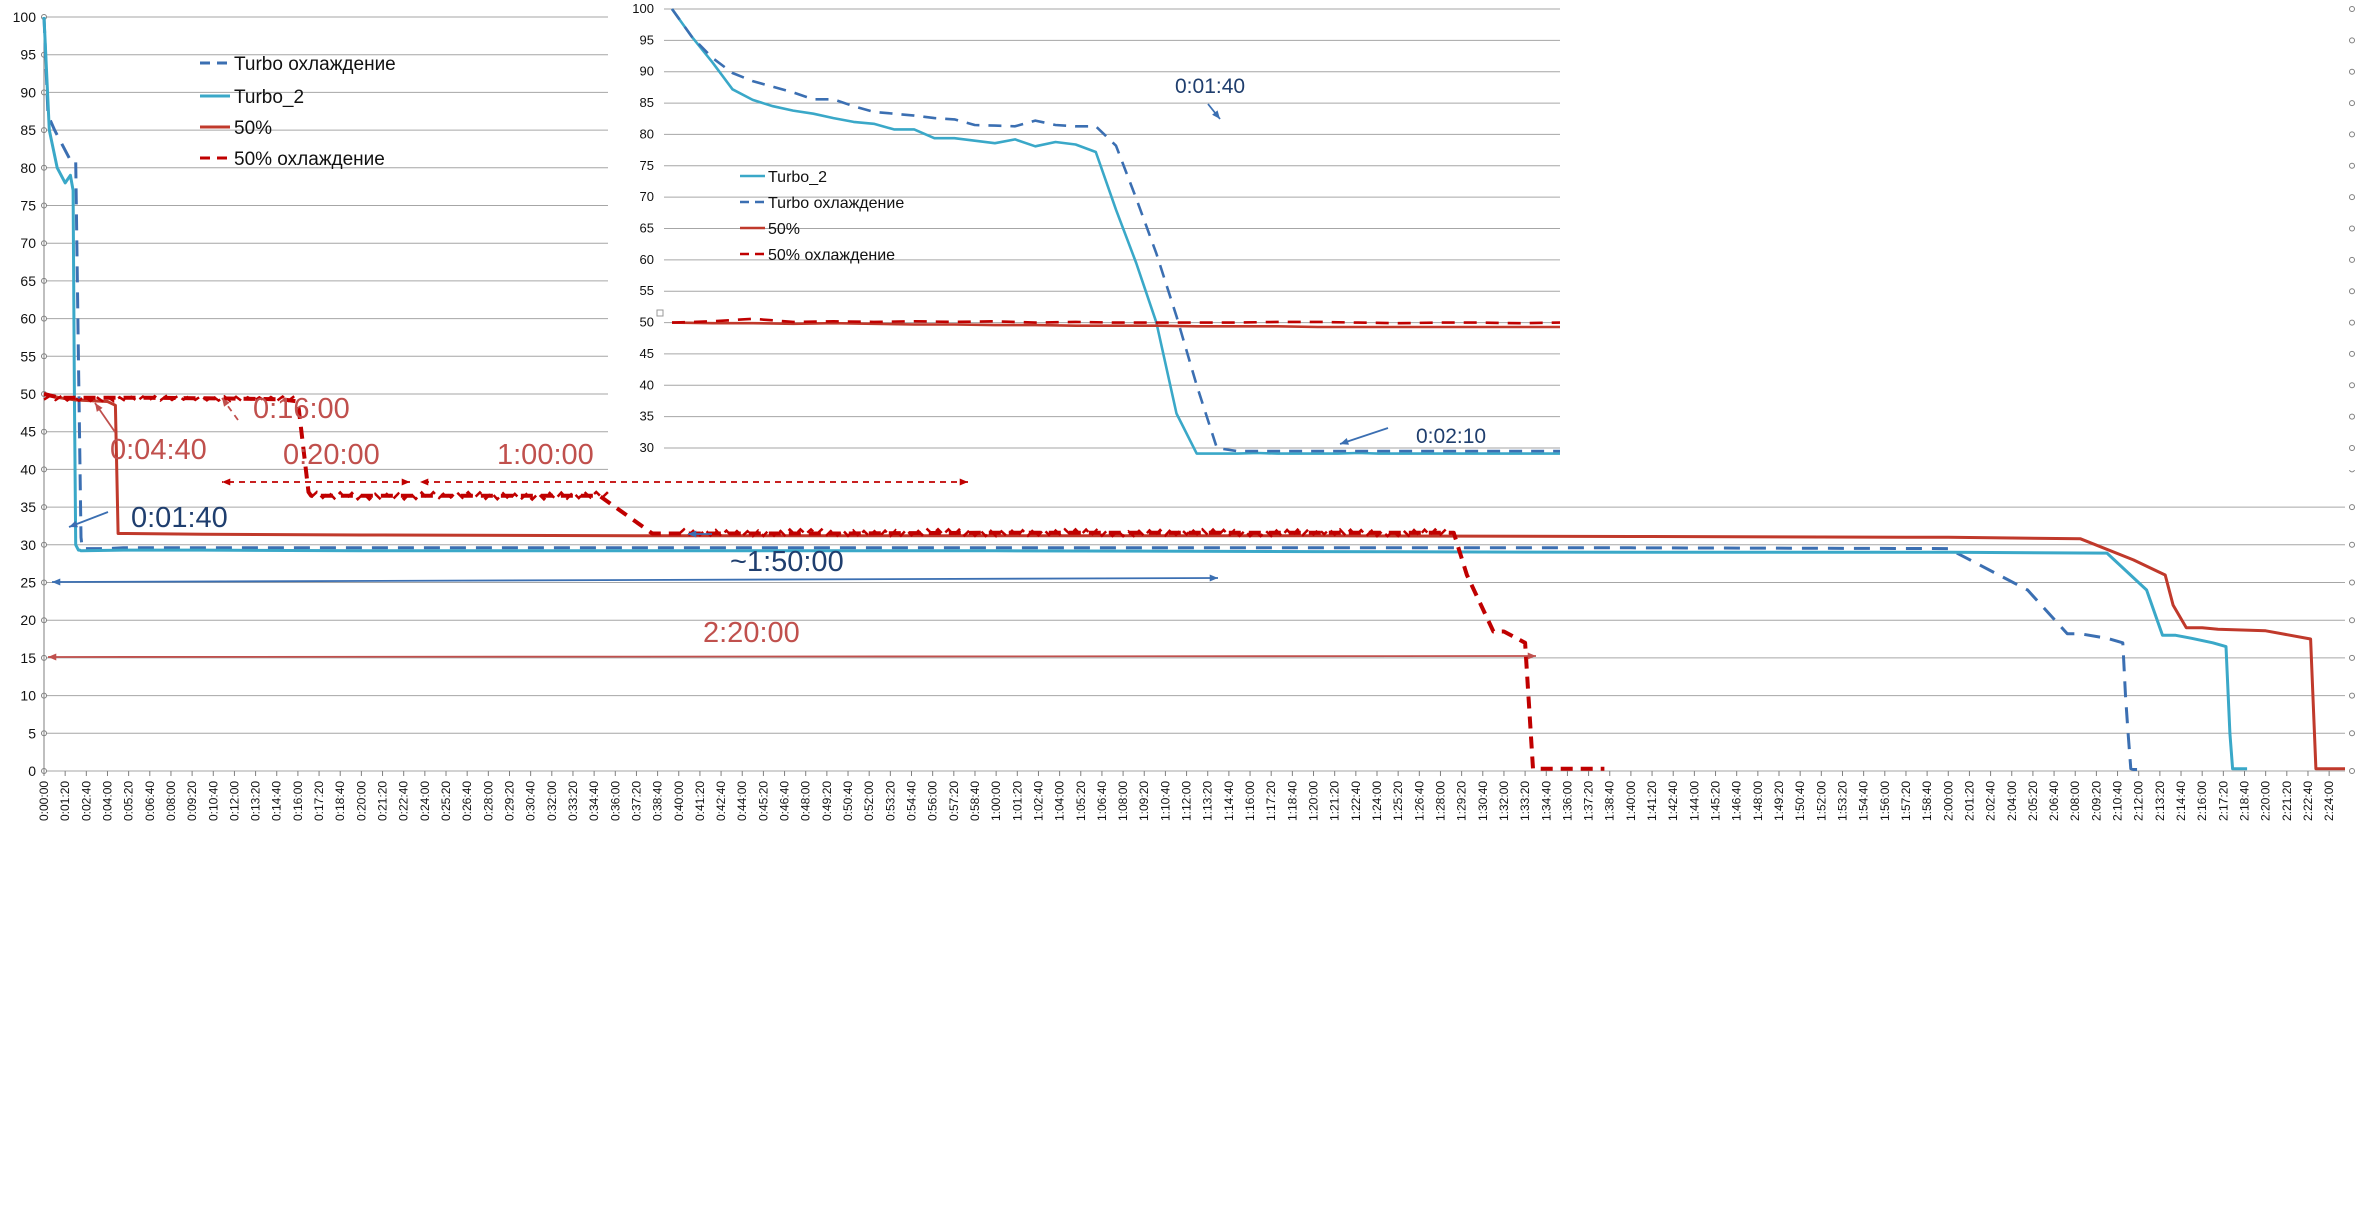 This screenshot has width=2357, height=1228. What do you see at coordinates (1821, 801) in the screenshot?
I see `x-tick-label: 1:52:00` at bounding box center [1821, 801].